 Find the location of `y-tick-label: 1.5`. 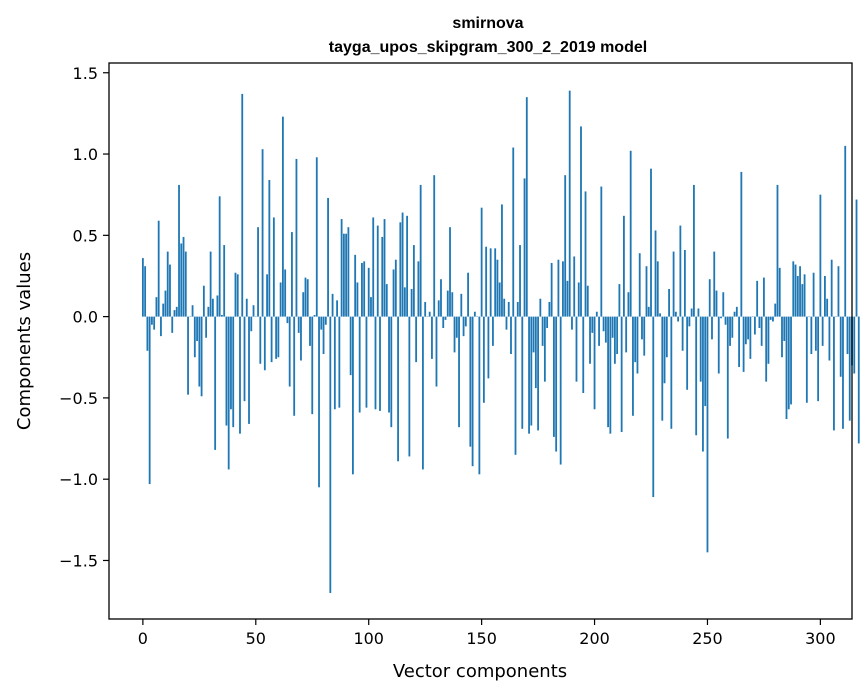

y-tick-label: 1.5 is located at coordinates (85, 73).